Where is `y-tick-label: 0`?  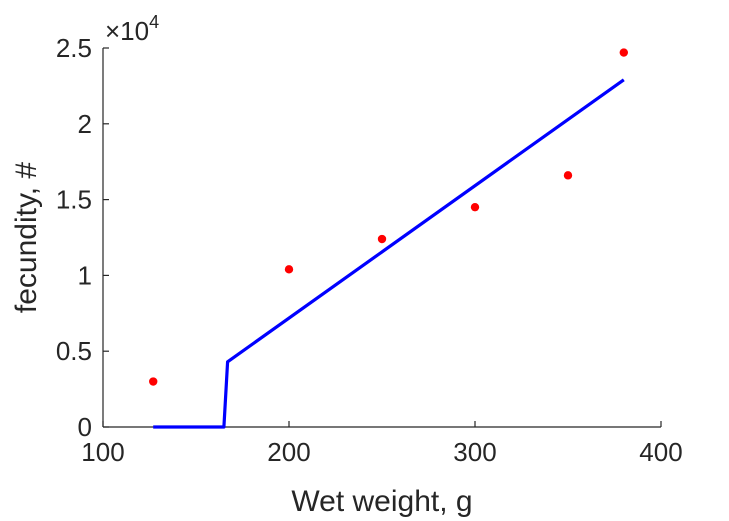 y-tick-label: 0 is located at coordinates (85, 427).